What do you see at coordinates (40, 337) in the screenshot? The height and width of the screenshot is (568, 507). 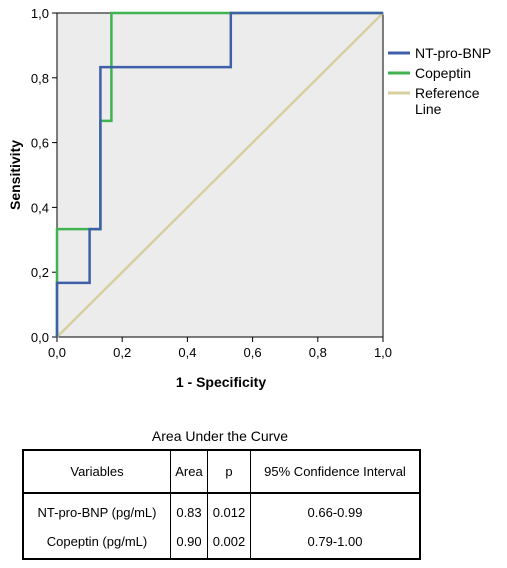 I see `y-tick-label: 0,0` at bounding box center [40, 337].